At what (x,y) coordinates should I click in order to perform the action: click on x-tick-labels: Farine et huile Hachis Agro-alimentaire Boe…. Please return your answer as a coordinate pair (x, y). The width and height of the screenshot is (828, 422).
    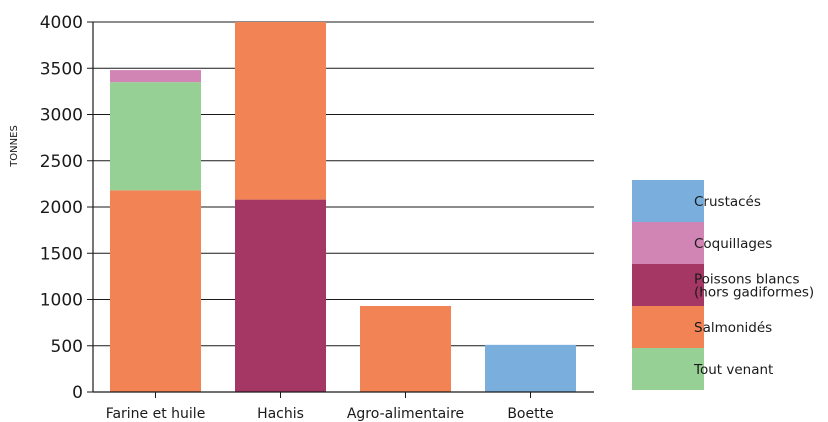
    Looking at the image, I should click on (330, 414).